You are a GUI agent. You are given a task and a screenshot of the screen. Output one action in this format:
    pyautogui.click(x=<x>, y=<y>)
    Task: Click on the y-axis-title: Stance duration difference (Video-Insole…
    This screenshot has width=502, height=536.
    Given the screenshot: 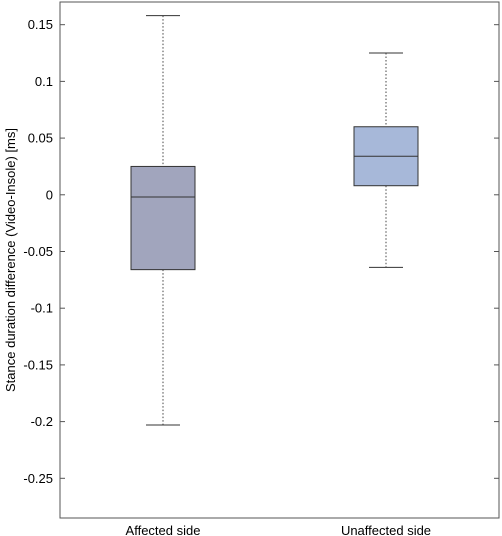 What is the action you would take?
    pyautogui.click(x=10, y=260)
    